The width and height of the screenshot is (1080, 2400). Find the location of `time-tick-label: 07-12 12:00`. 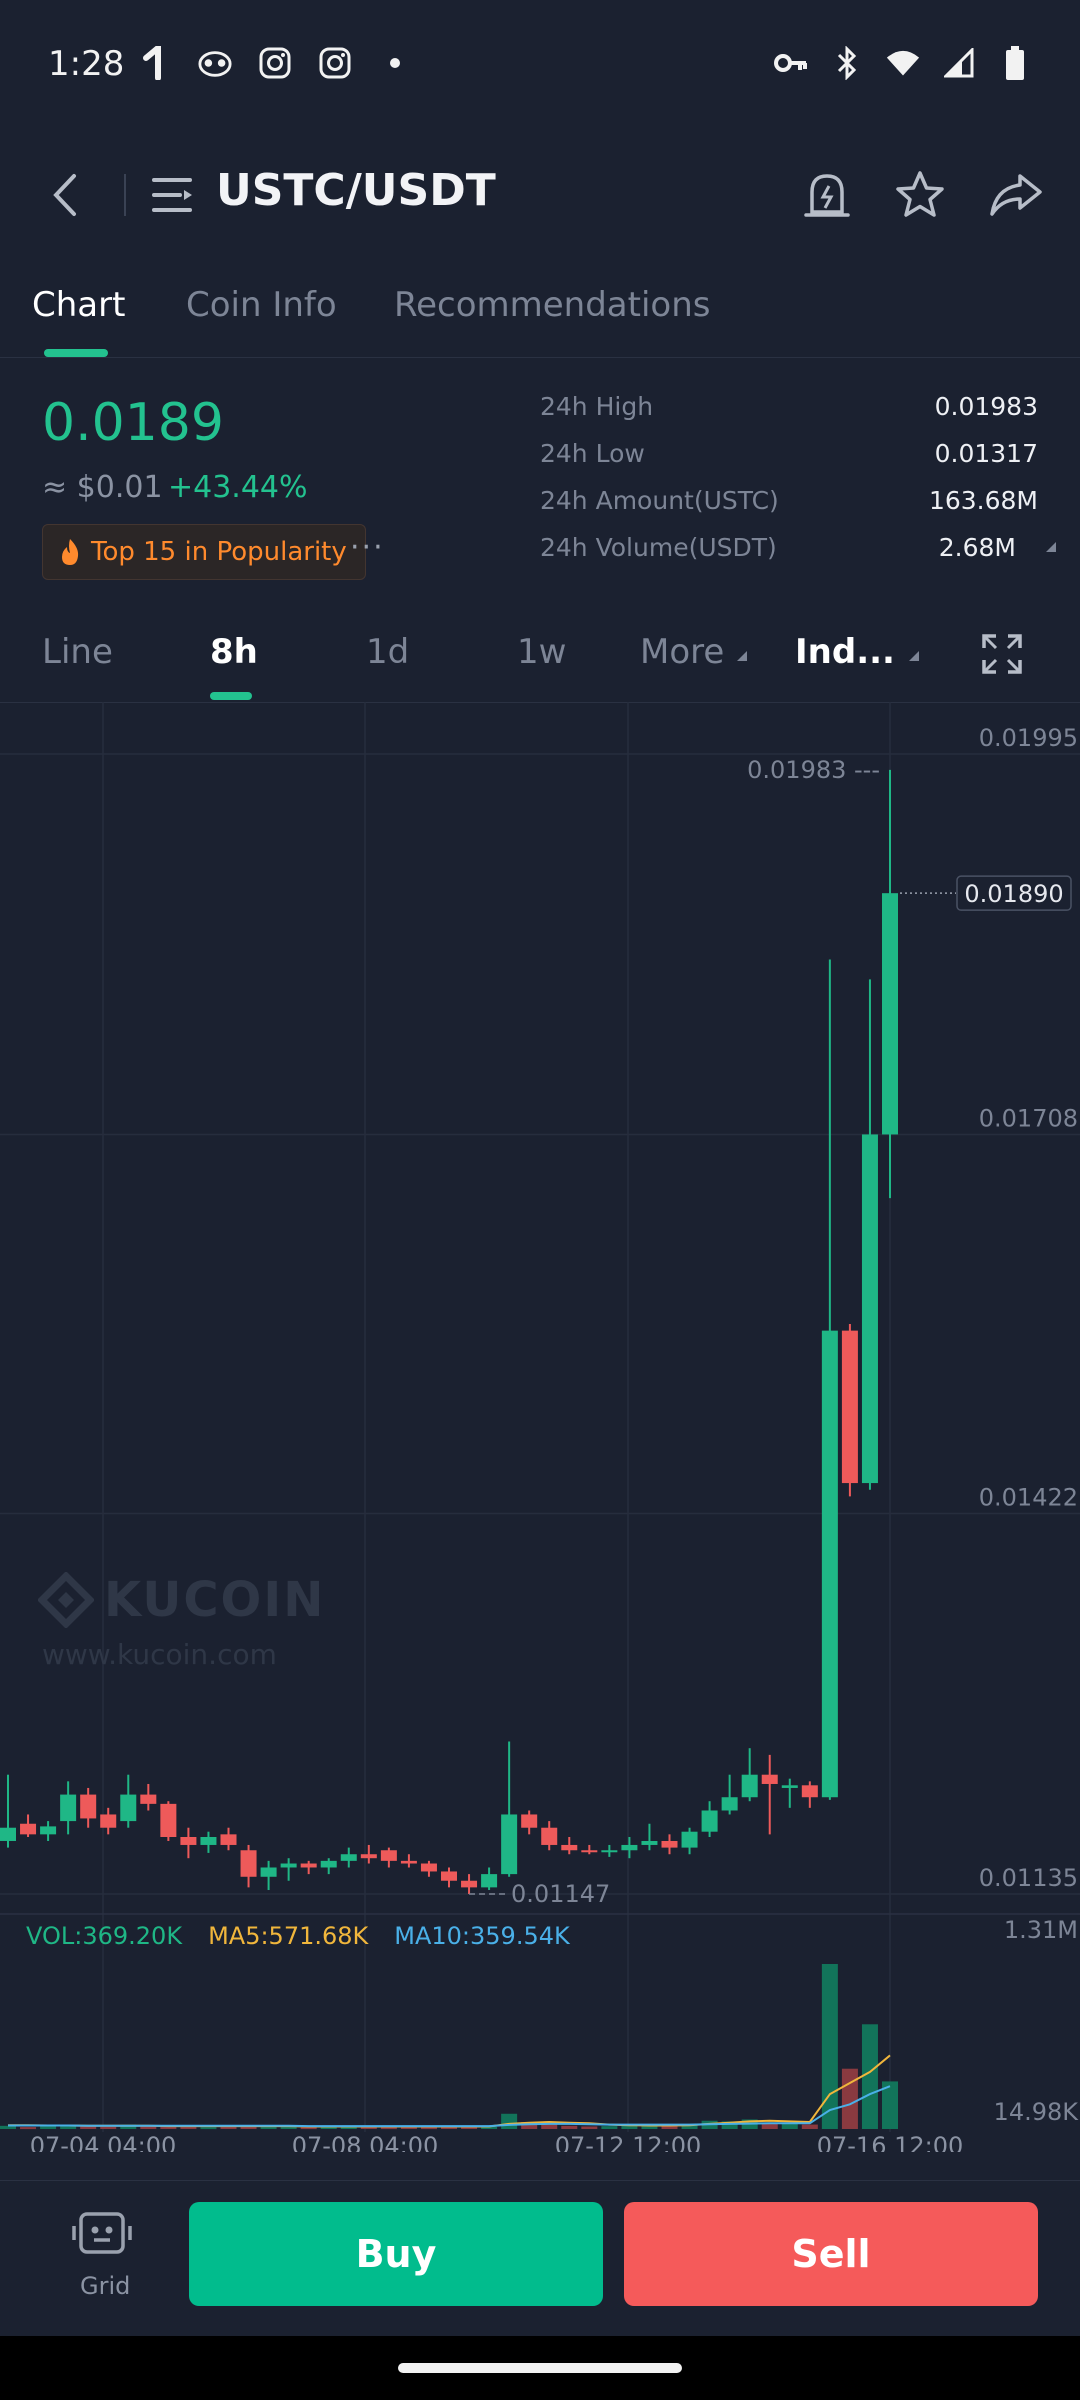

time-tick-label: 07-12 12:00 is located at coordinates (628, 2142).